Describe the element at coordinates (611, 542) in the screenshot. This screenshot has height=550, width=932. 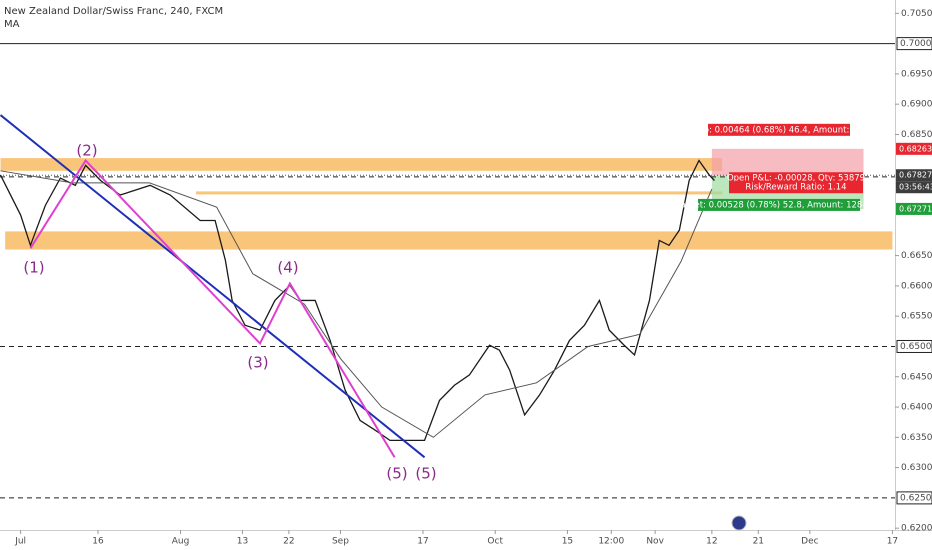
I see `x-tick-label: 12:00` at that location.